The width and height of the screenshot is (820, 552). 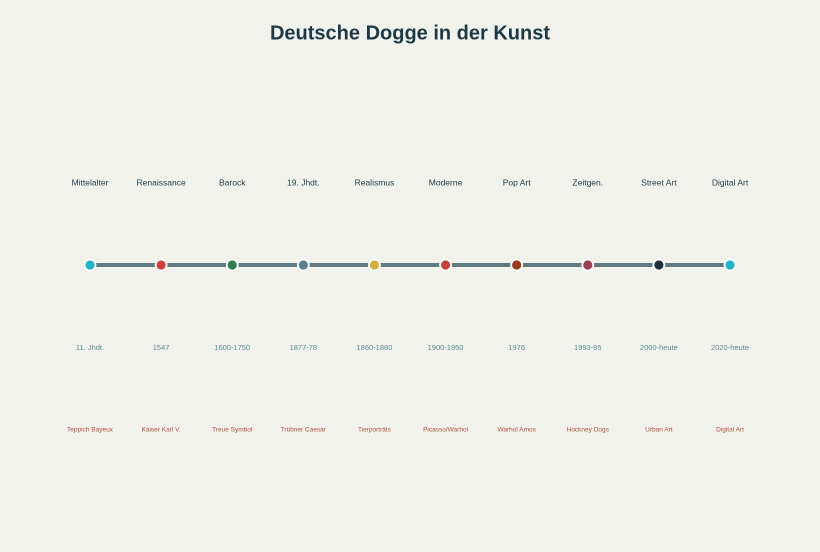 I want to click on event-date: 1877-78, so click(x=304, y=347).